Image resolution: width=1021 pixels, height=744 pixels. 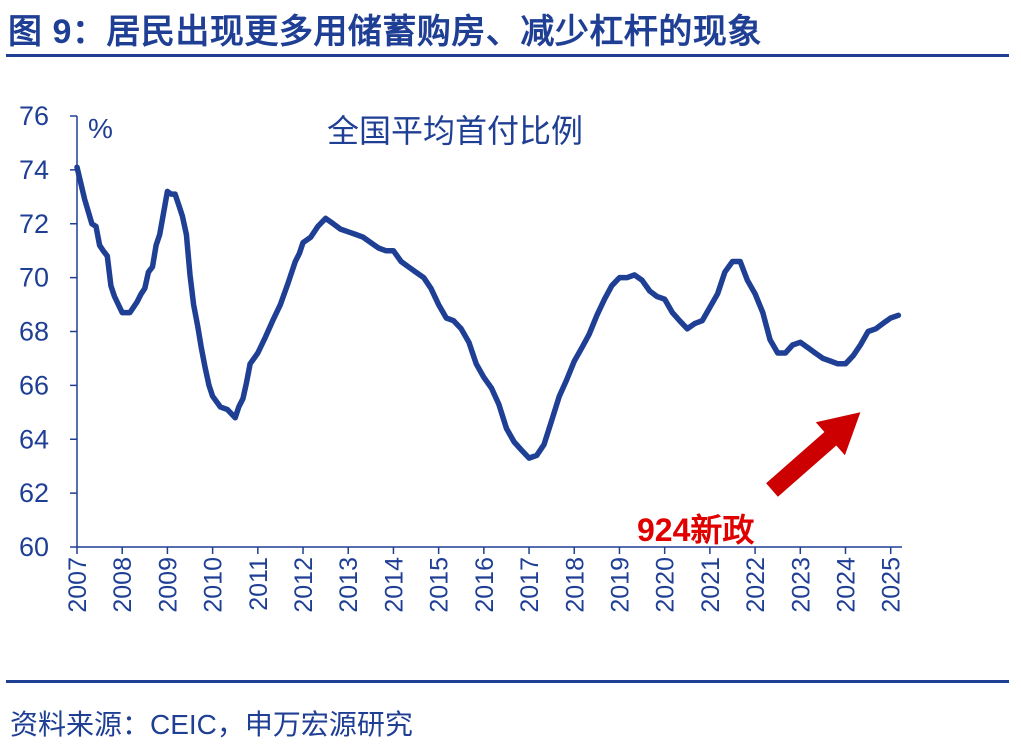 What do you see at coordinates (749, 480) in the screenshot?
I see `annotation-924-policy: 924新政` at bounding box center [749, 480].